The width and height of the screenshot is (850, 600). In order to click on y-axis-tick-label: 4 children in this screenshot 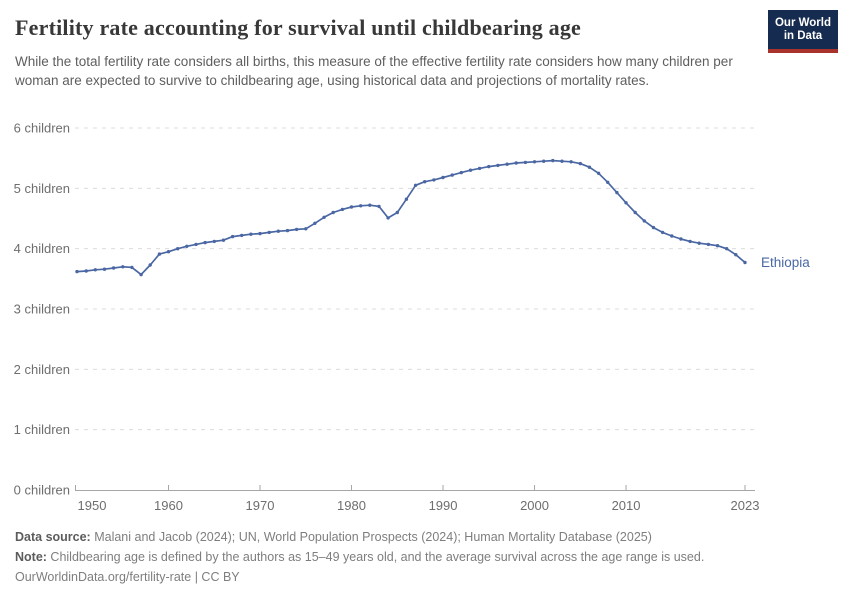, I will do `click(42, 248)`.